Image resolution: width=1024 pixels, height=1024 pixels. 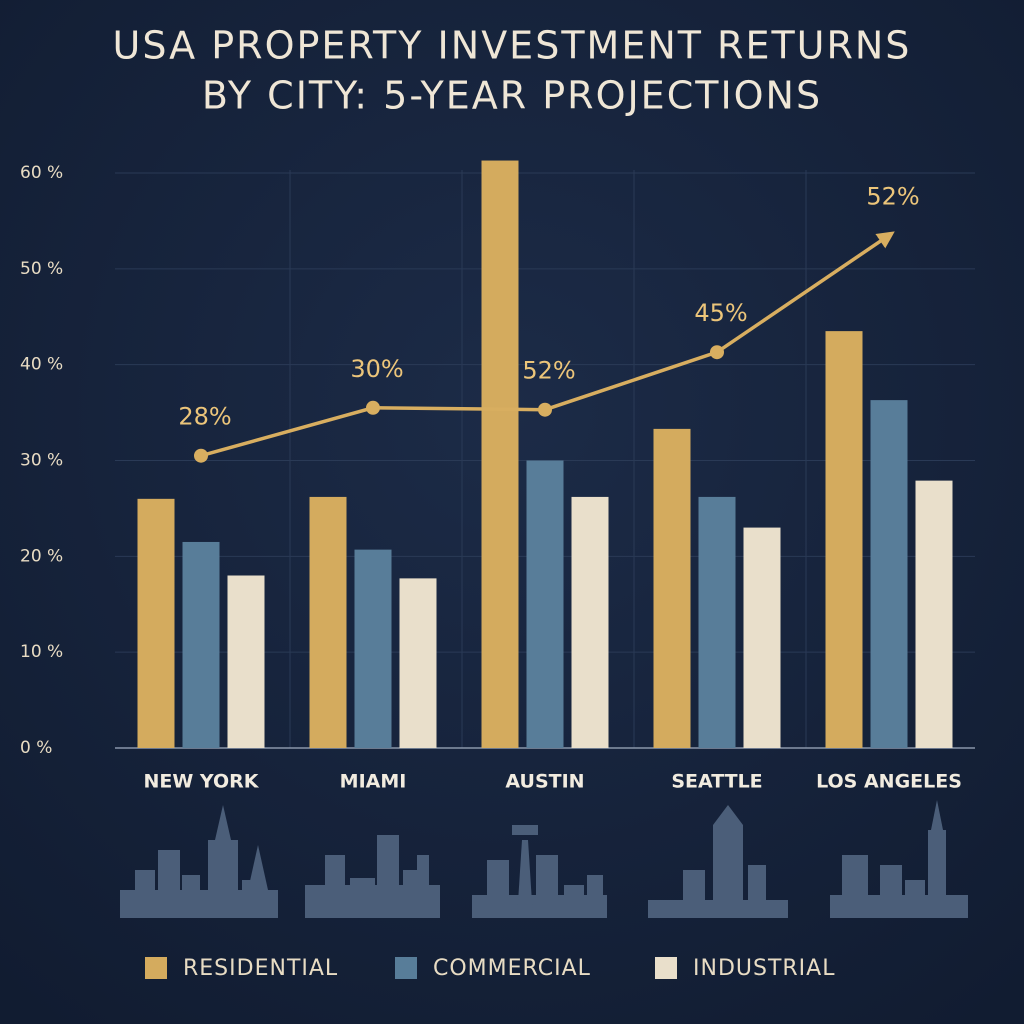 I want to click on y-tick-label: 20 %, so click(x=41, y=556).